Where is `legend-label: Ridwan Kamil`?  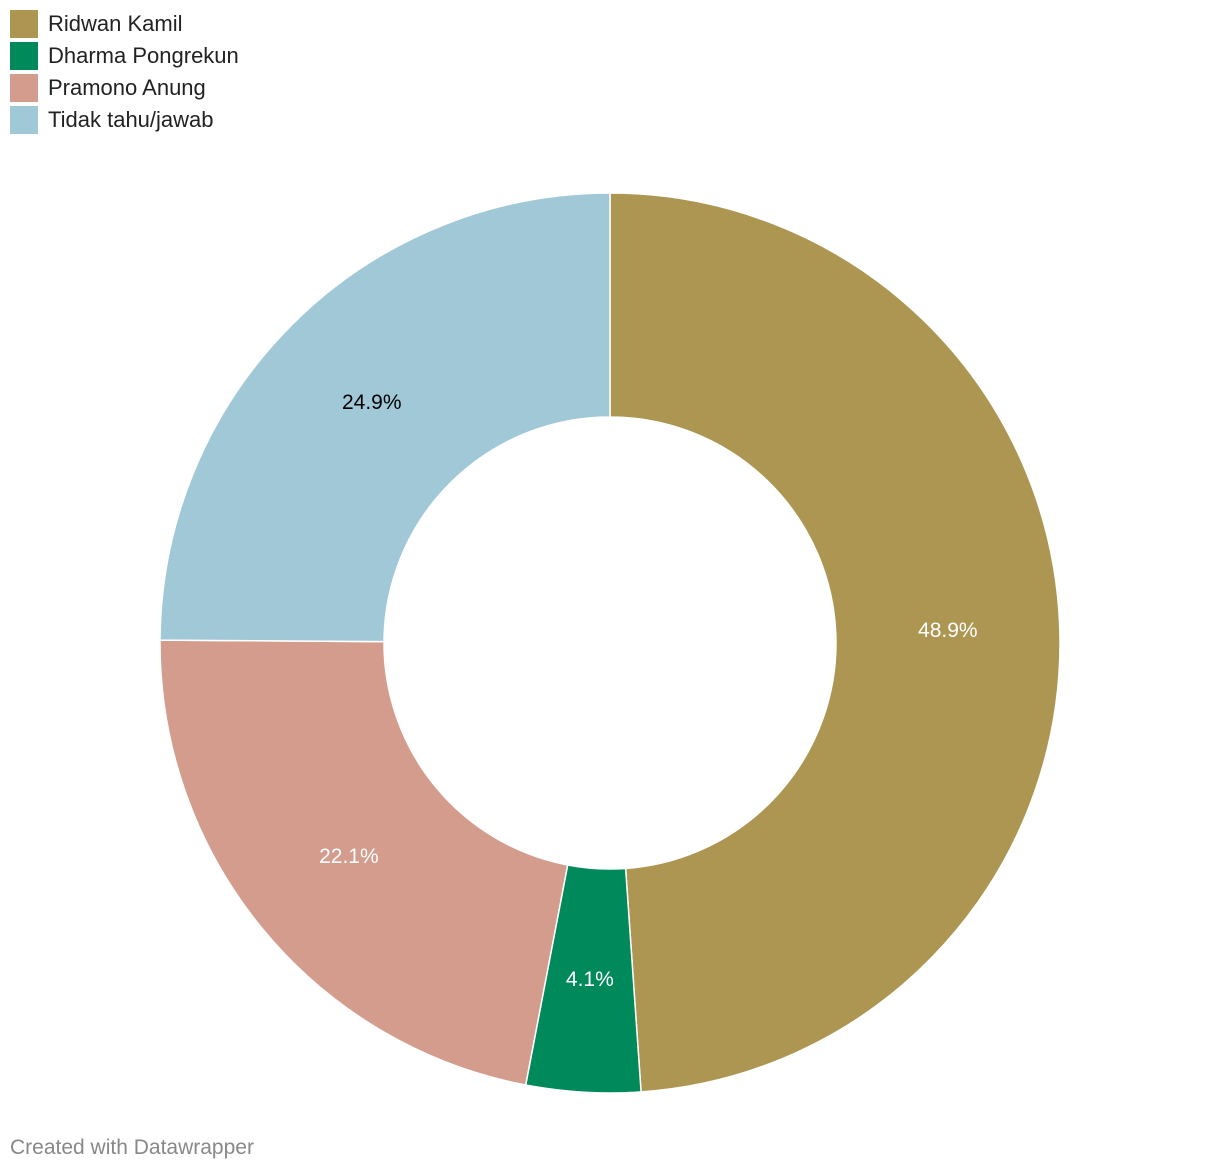 legend-label: Ridwan Kamil is located at coordinates (115, 23).